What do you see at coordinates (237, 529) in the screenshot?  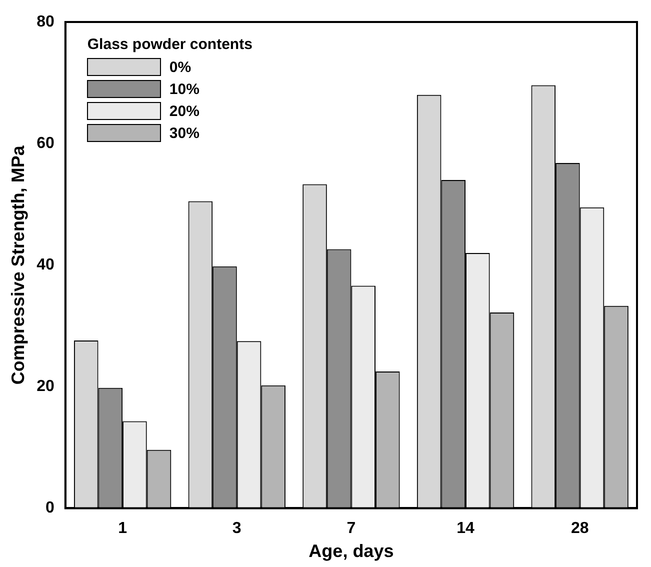 I see `x-tick-label: 3` at bounding box center [237, 529].